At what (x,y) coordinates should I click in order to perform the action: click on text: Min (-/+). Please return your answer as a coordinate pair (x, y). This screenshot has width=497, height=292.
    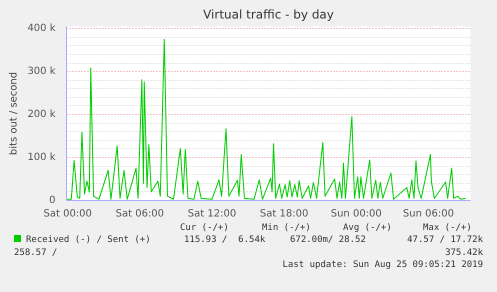
    Looking at the image, I should click on (286, 228).